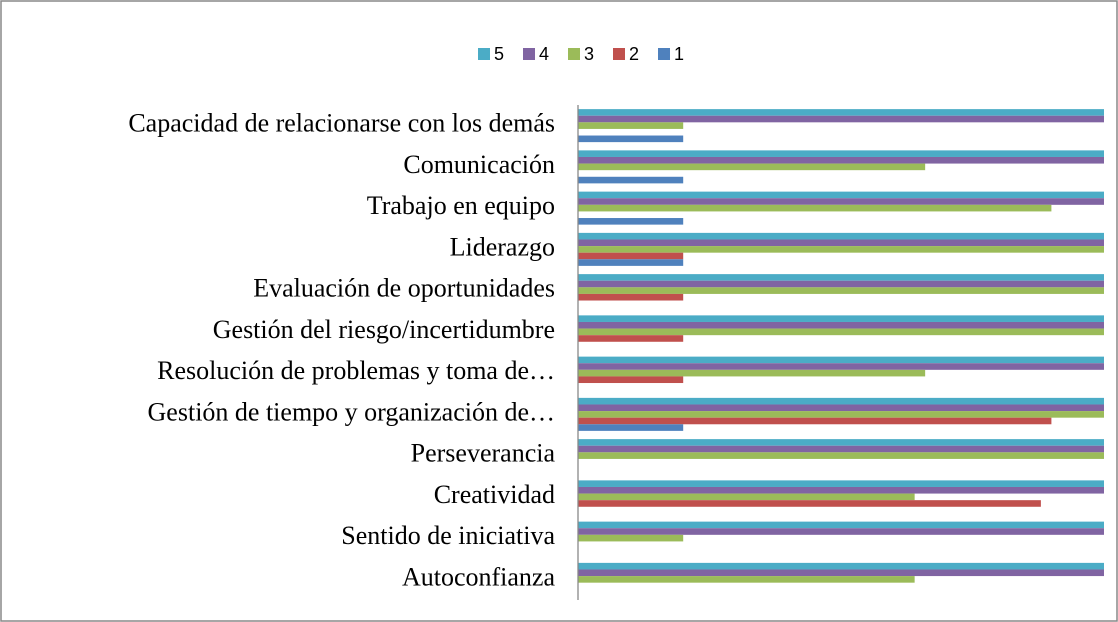 Image resolution: width=1118 pixels, height=622 pixels. Describe the element at coordinates (502, 246) in the screenshot. I see `y-tick-label: Liderazgo` at that location.